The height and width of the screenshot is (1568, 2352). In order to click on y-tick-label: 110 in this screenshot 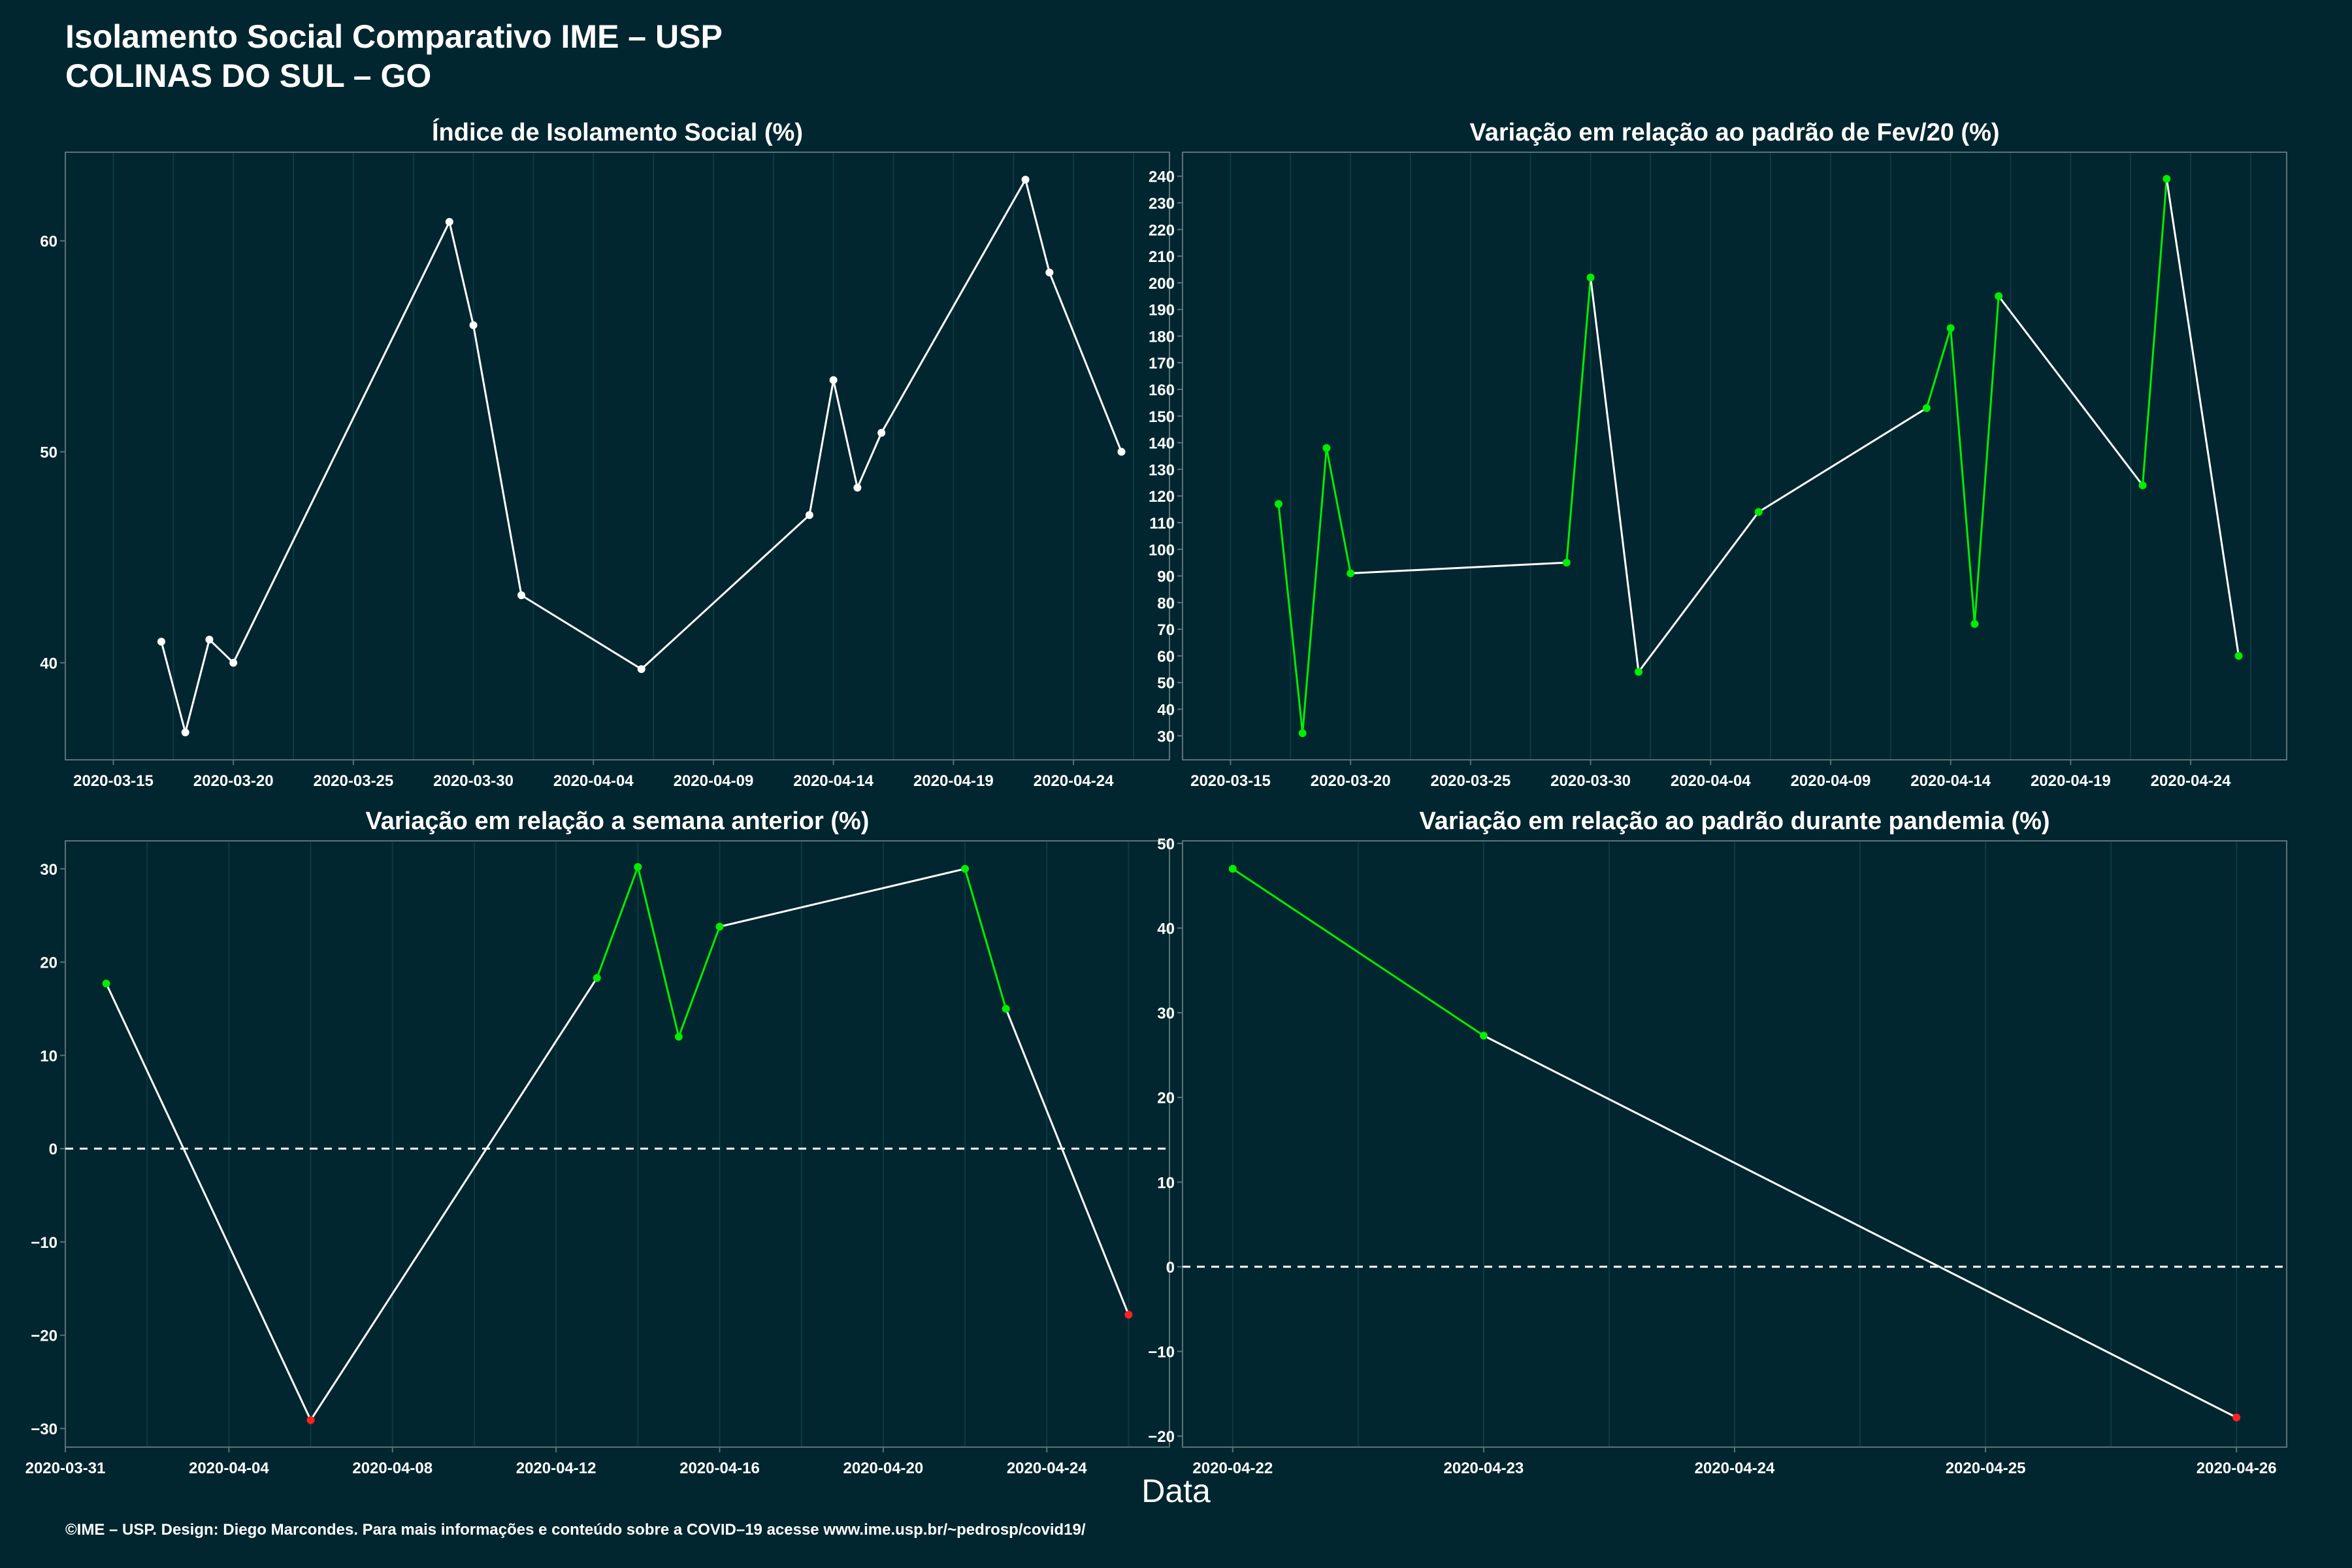, I will do `click(1162, 523)`.